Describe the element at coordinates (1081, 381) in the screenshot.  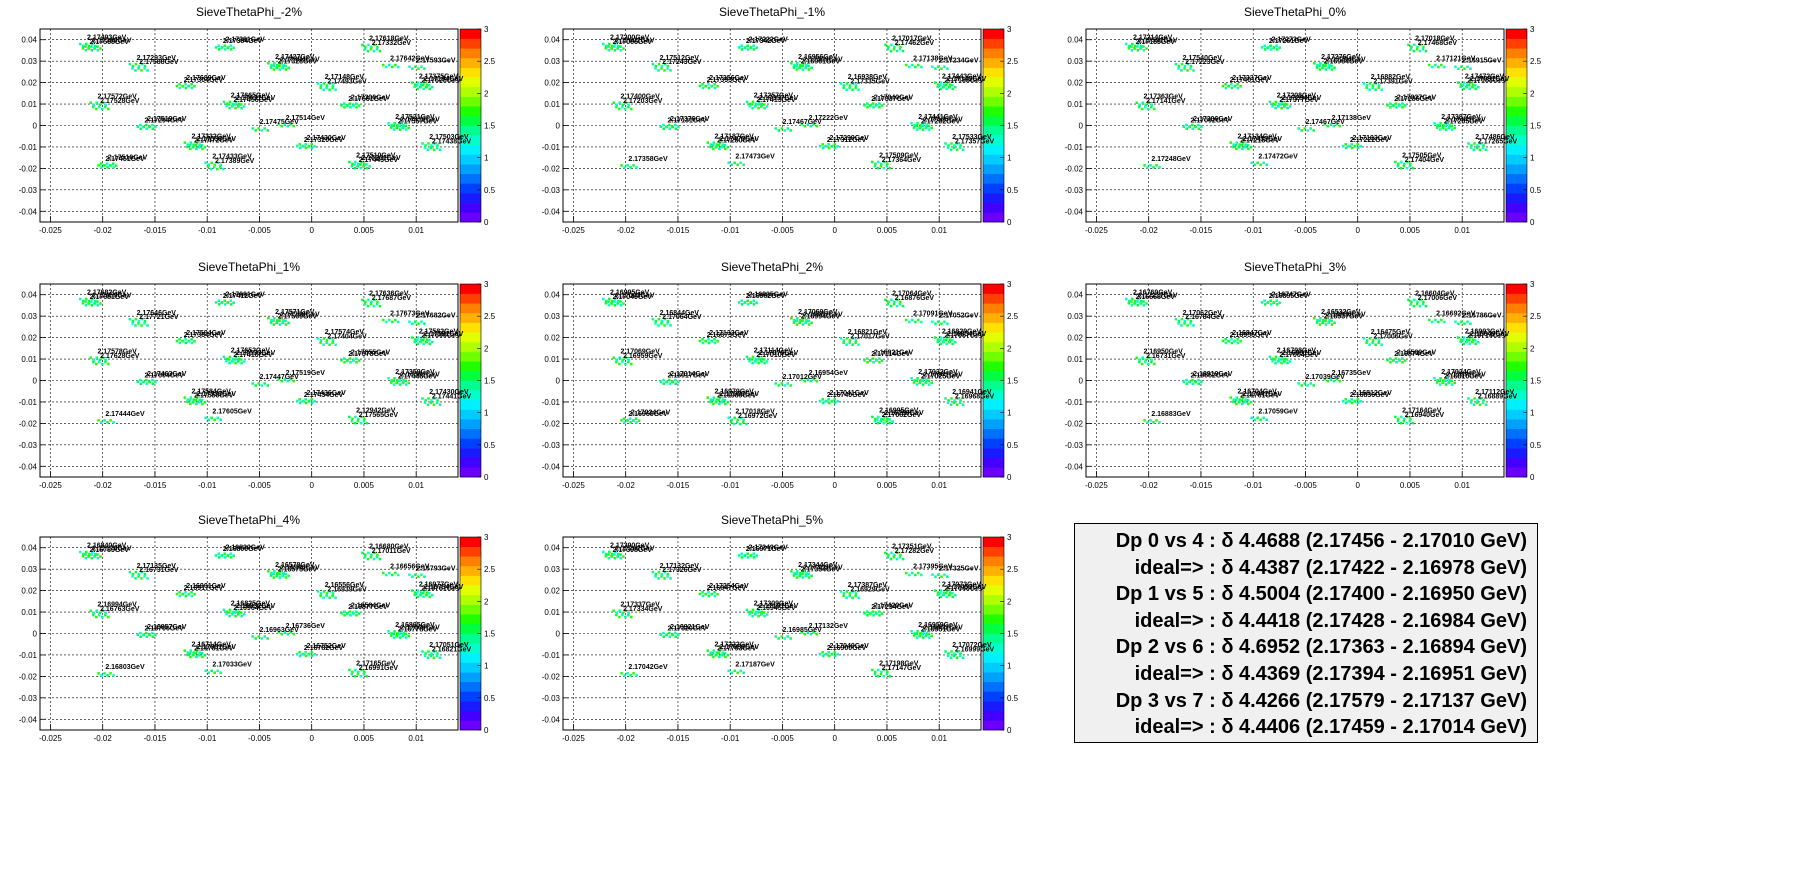
I see `y-tick-label: 0` at that location.